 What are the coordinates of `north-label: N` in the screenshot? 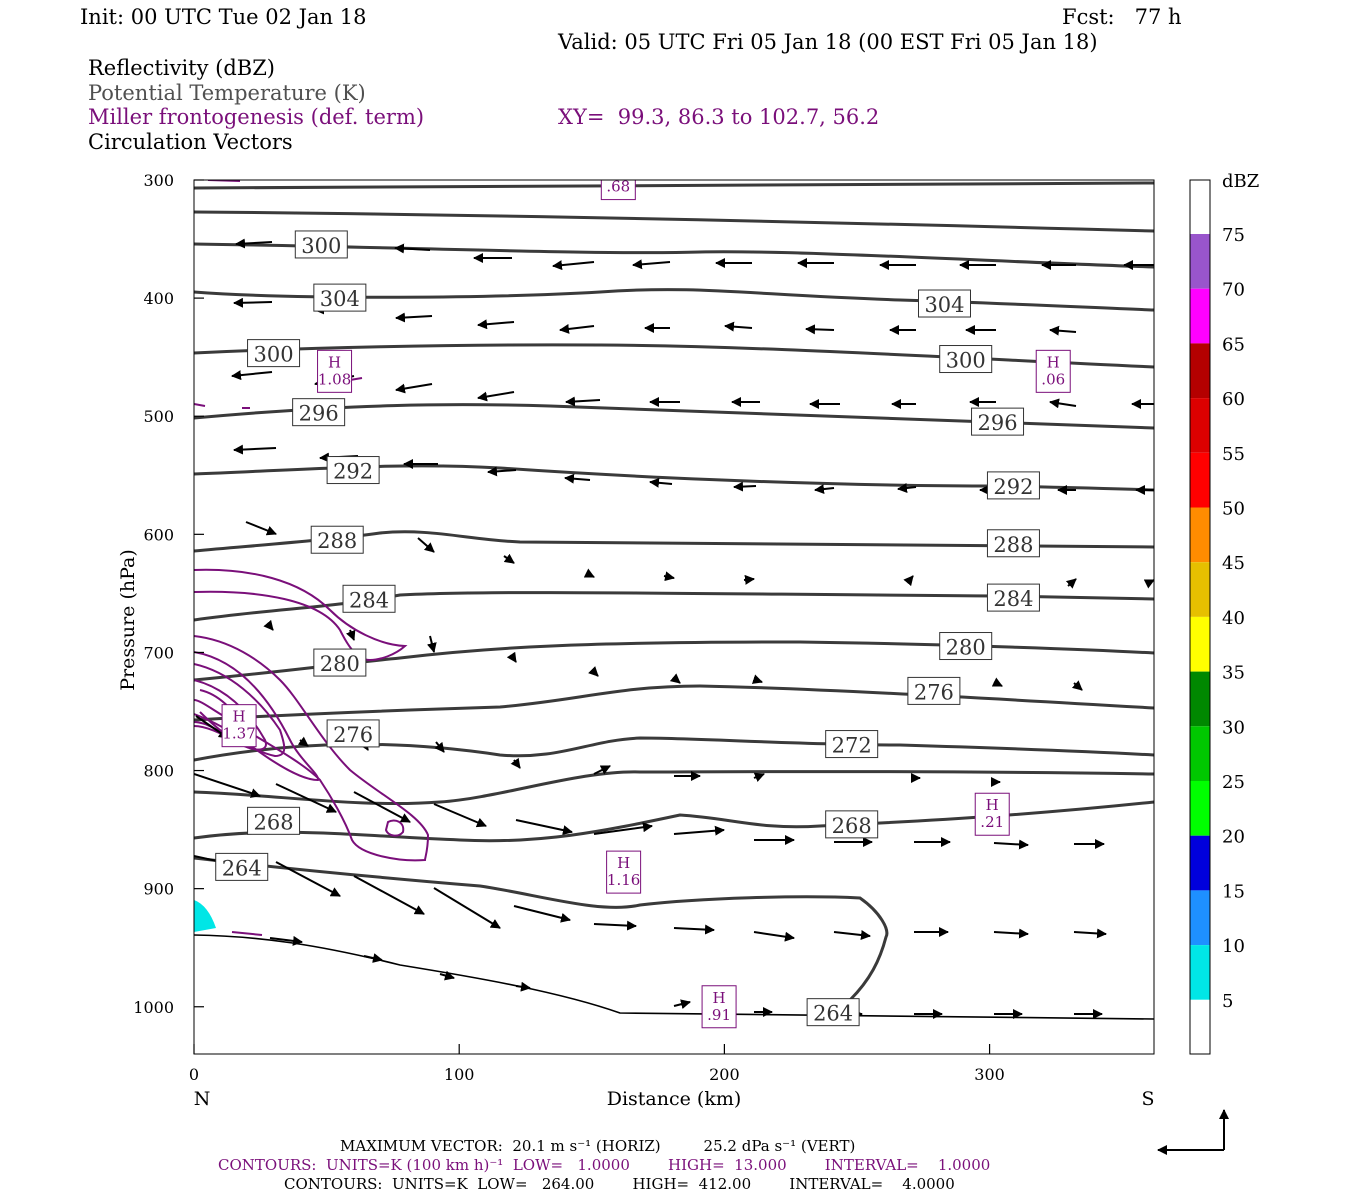 It's located at (202, 1099).